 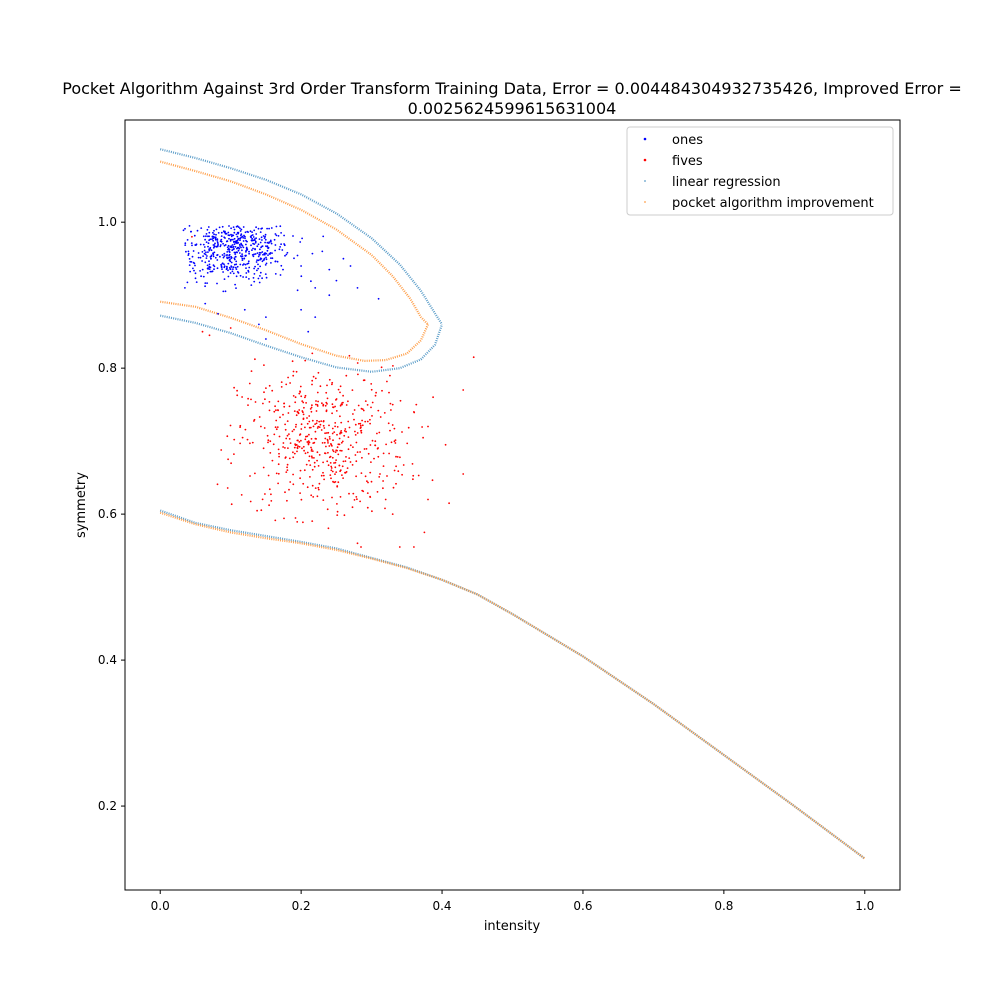 I want to click on y-tick-label: 0.2, so click(x=107, y=806).